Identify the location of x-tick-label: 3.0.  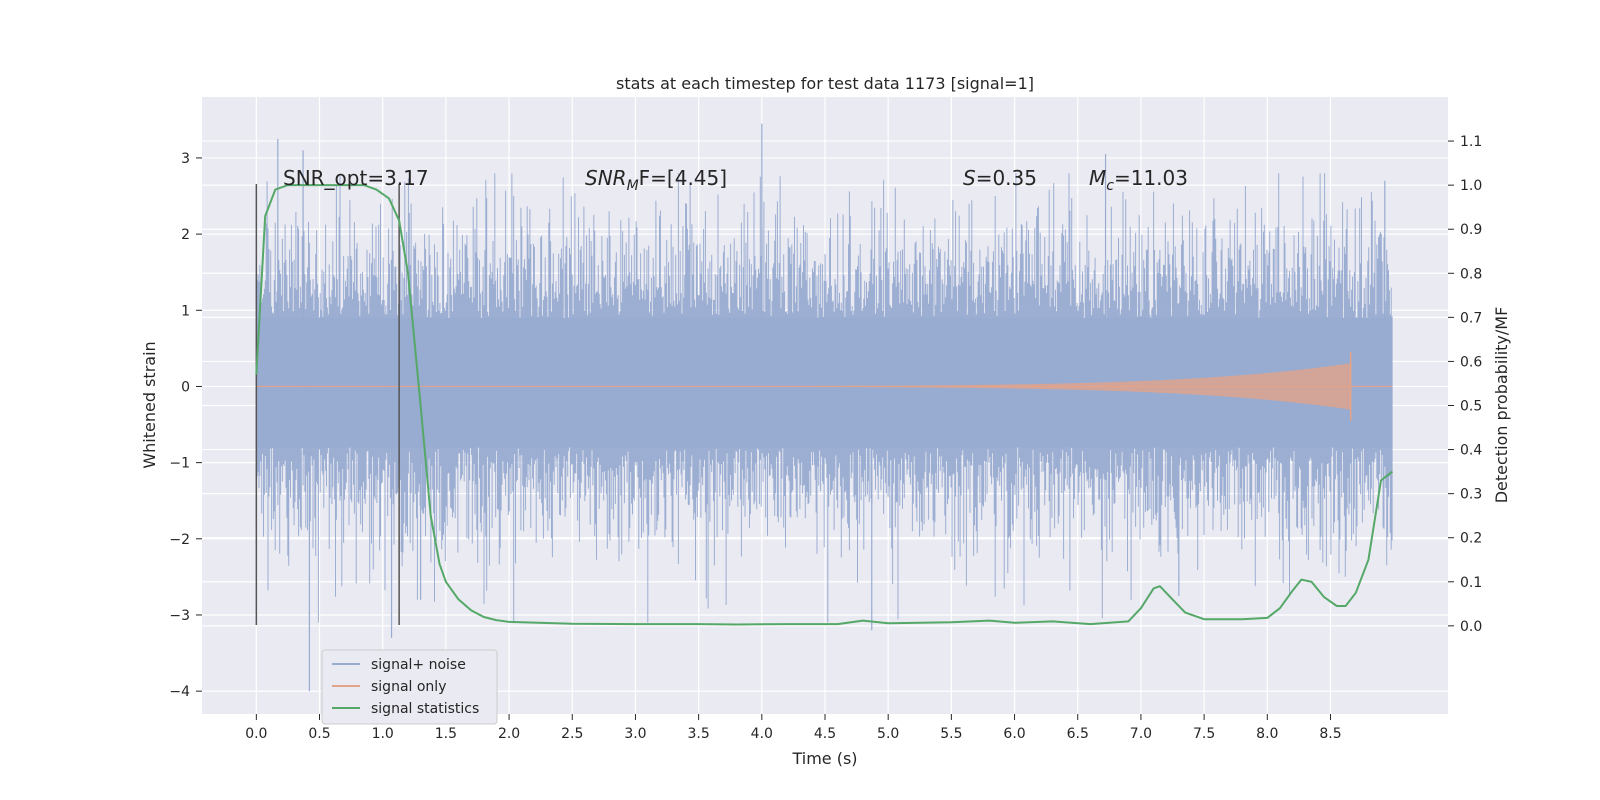
(635, 734).